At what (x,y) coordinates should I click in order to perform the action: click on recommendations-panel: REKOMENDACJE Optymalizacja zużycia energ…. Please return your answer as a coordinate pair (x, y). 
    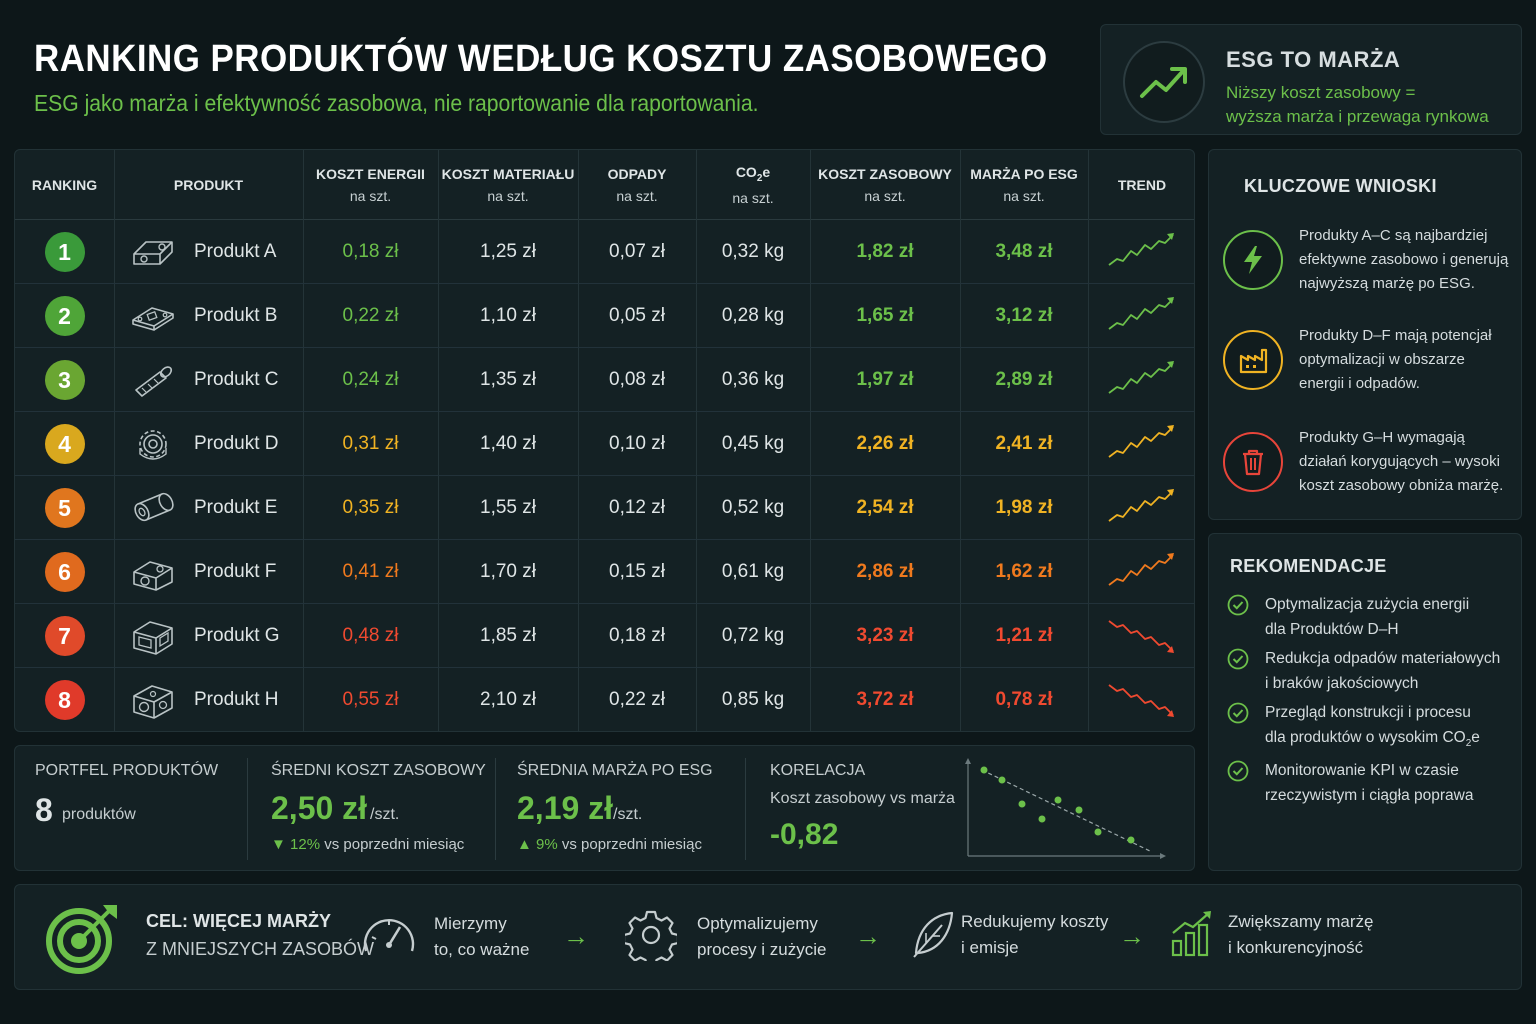
    Looking at the image, I should click on (1365, 702).